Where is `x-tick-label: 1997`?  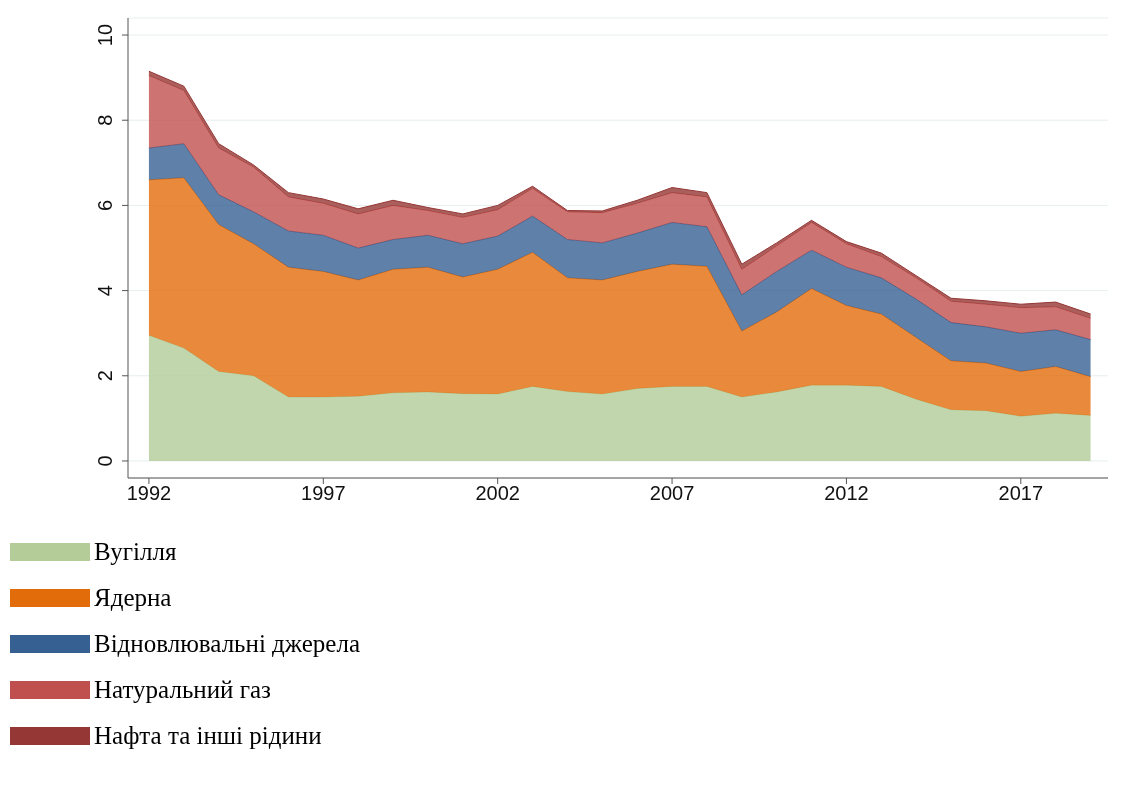
x-tick-label: 1997 is located at coordinates (323, 493).